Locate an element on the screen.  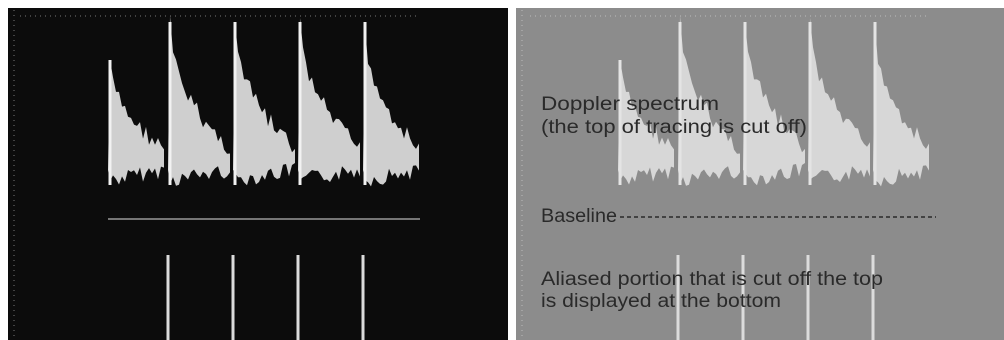
annotation: is displayed at the bottom is located at coordinates (661, 301).